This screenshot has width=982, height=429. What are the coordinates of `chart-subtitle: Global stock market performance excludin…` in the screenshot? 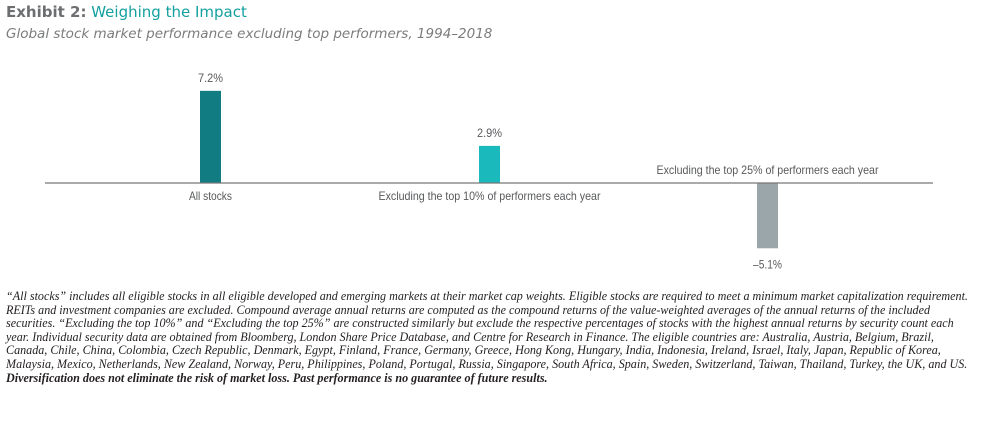 It's located at (249, 34).